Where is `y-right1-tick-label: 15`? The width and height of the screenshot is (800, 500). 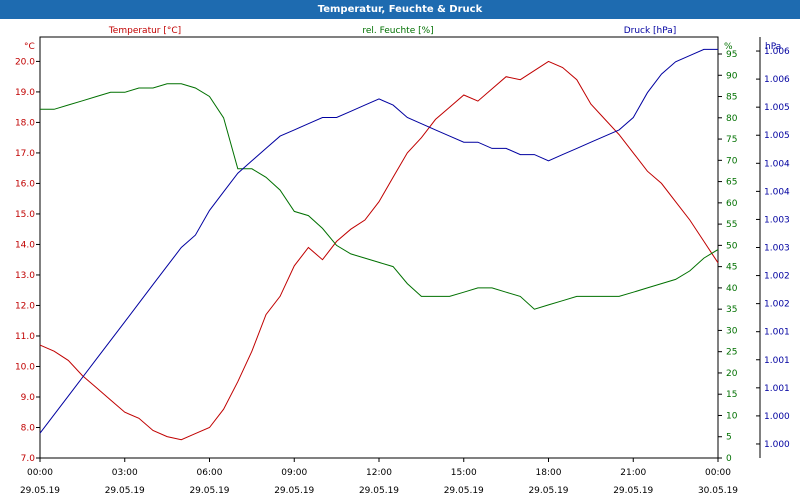
y-right1-tick-label: 15 is located at coordinates (731, 395).